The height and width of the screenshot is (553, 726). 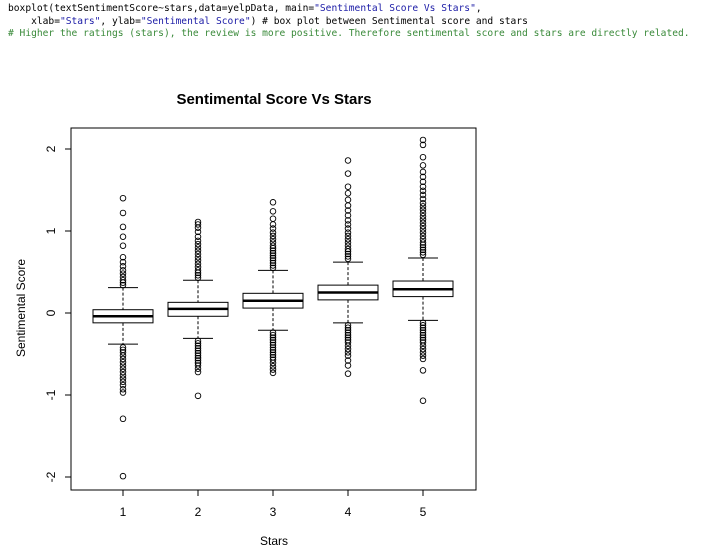 What do you see at coordinates (51, 148) in the screenshot?
I see `y-tick-label: 2` at bounding box center [51, 148].